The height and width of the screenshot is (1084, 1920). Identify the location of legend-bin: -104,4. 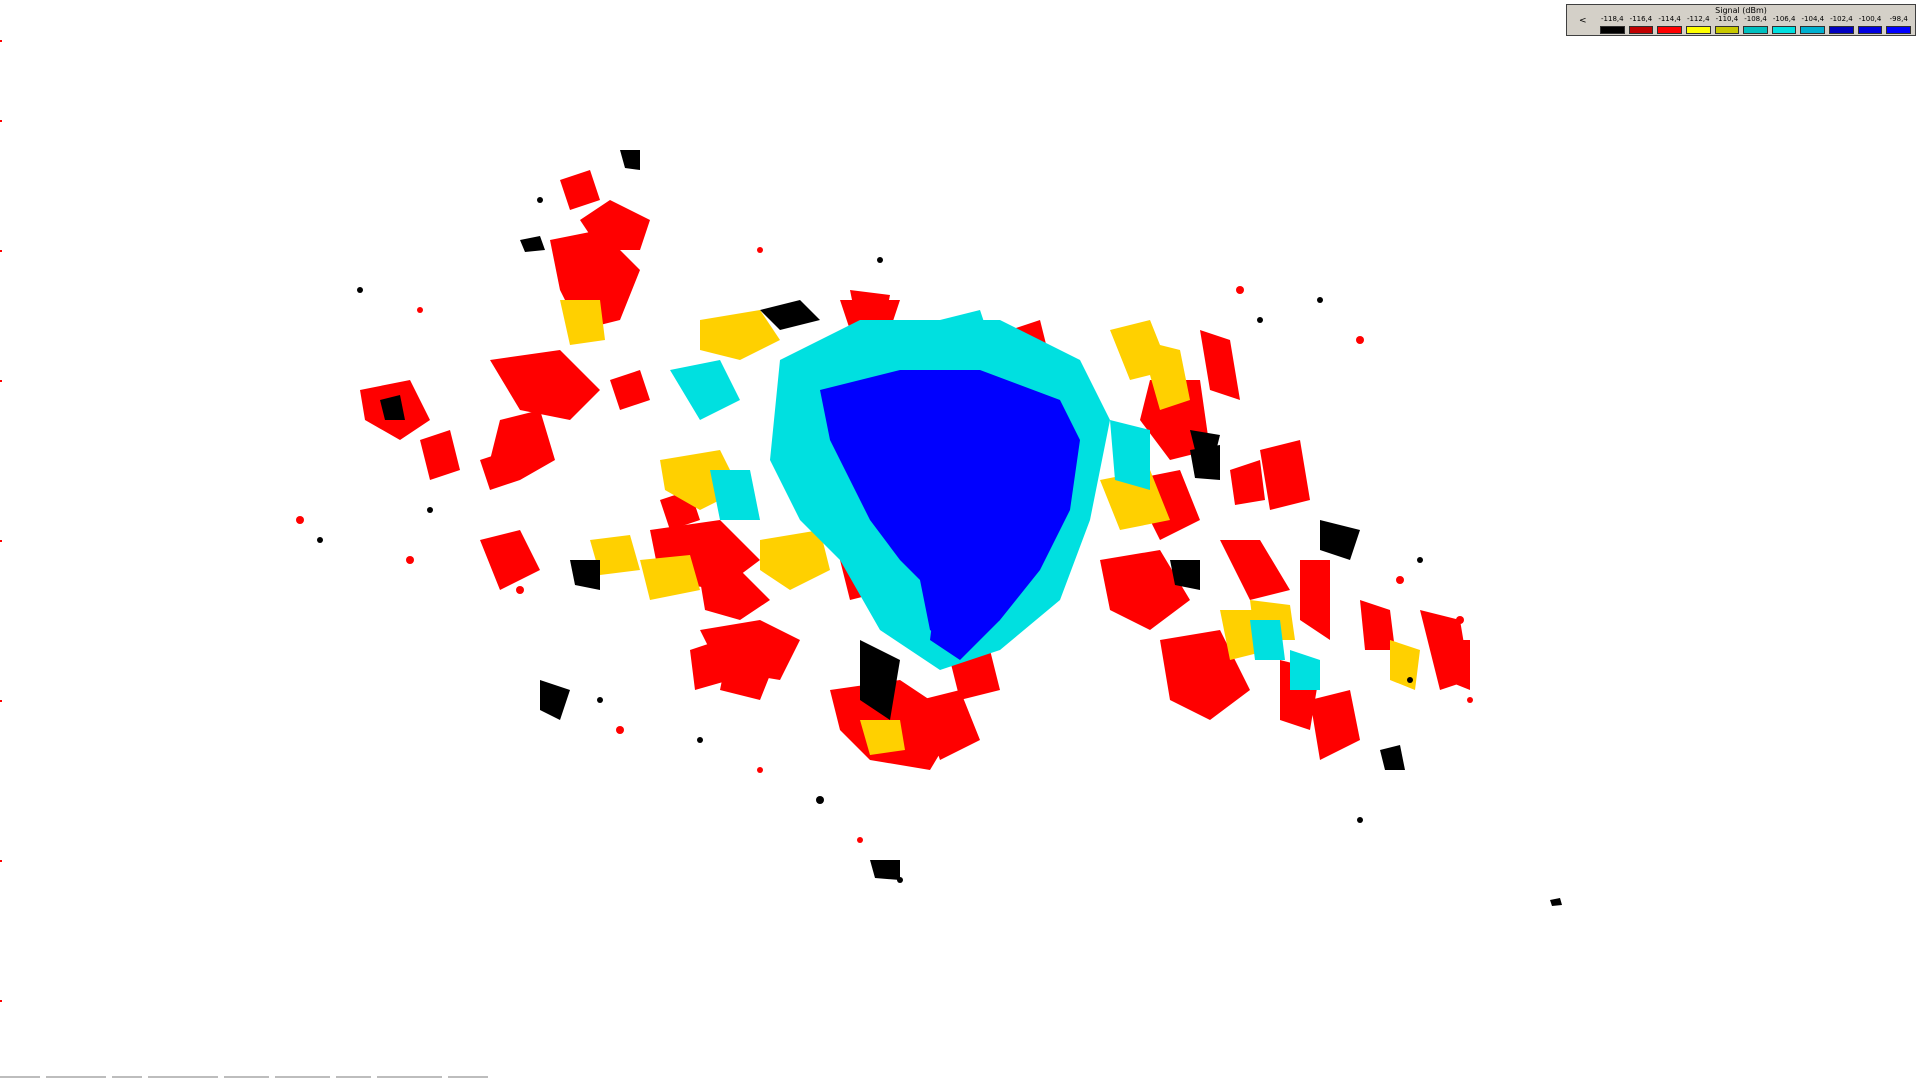
(1812, 25).